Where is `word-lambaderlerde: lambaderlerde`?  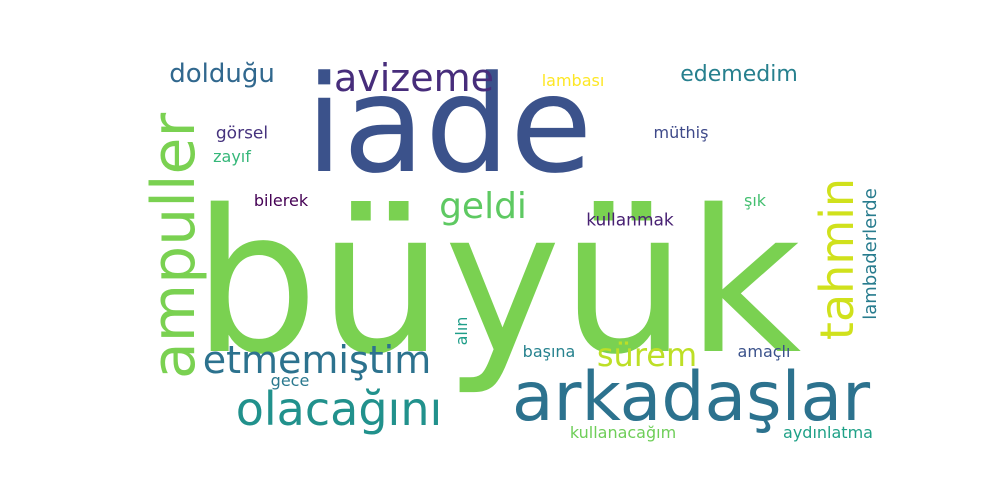 word-lambaderlerde: lambaderlerde is located at coordinates (870, 254).